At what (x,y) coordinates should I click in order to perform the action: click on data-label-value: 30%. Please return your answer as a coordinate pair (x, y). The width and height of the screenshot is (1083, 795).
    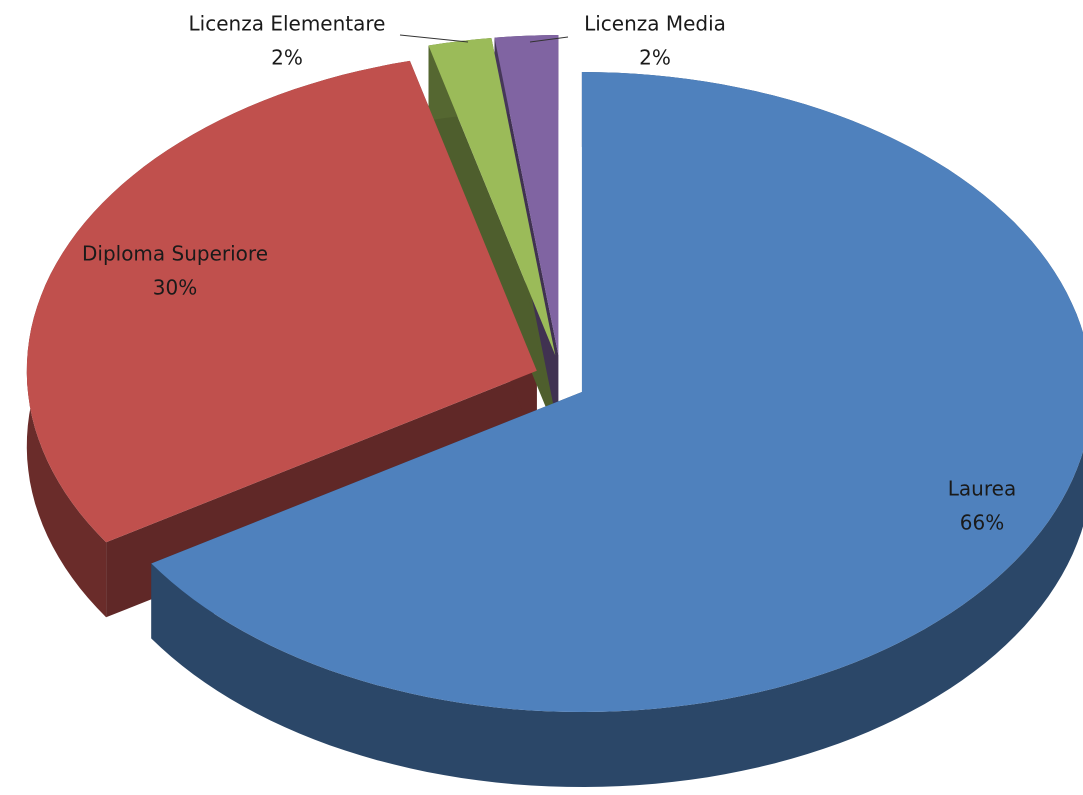
    Looking at the image, I should click on (175, 288).